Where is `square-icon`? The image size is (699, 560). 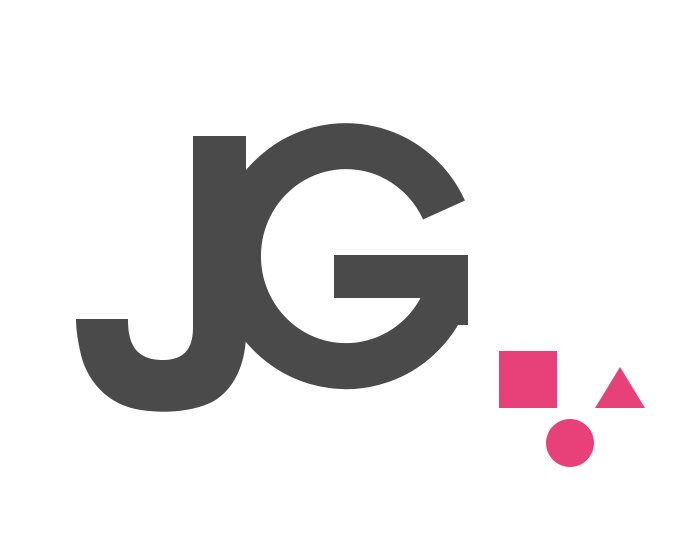
square-icon is located at coordinates (528, 379).